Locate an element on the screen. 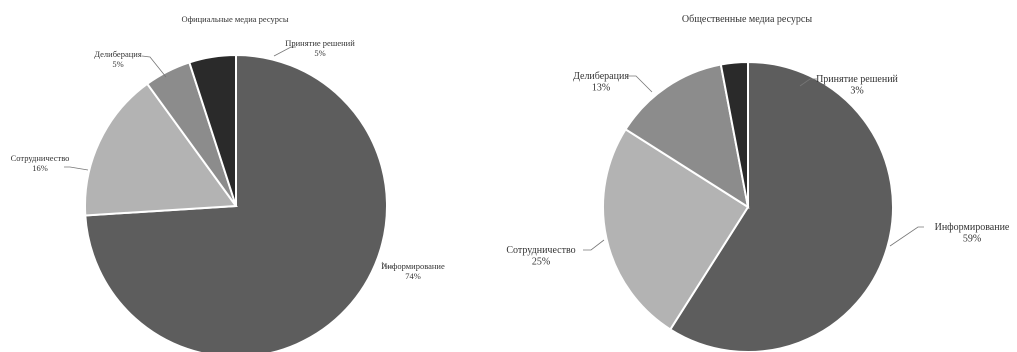 The width and height of the screenshot is (1017, 352). slice-label-decision-making: Принятие решений 5% is located at coordinates (320, 48).